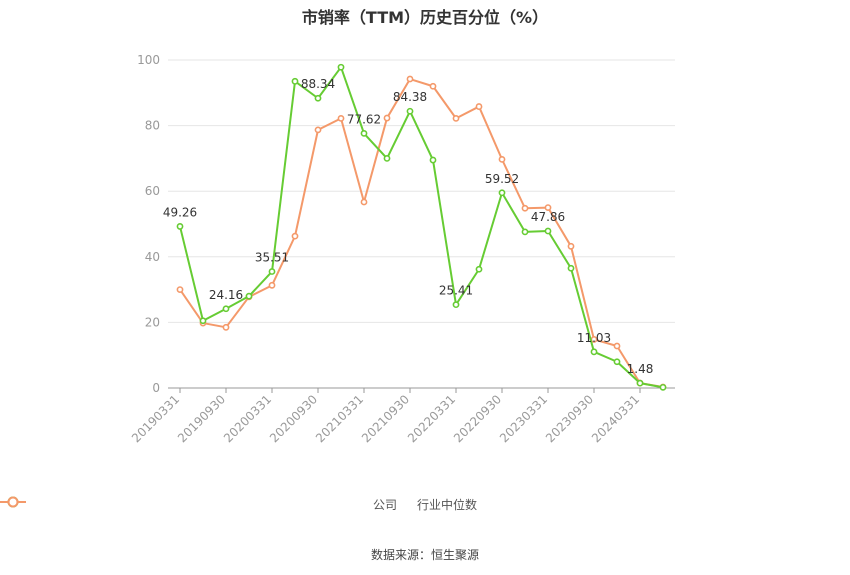  Describe the element at coordinates (318, 84) in the screenshot. I see `data-label: 88.34` at that location.